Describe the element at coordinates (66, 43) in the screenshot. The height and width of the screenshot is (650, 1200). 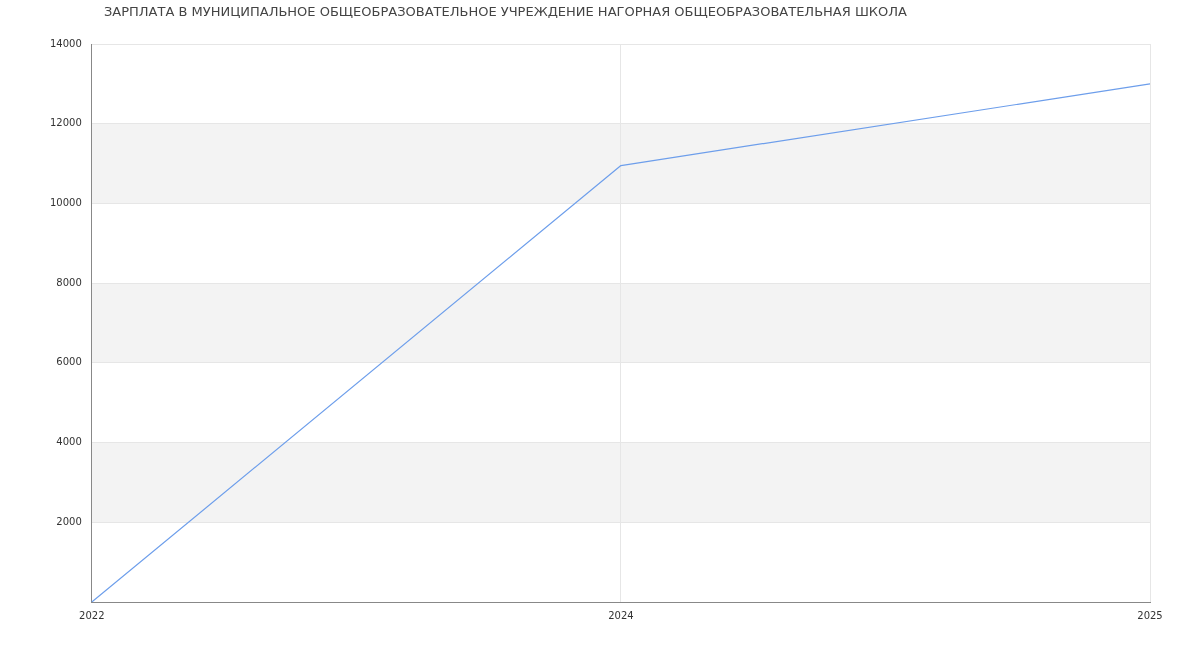
I see `y-tick-label: 14000` at that location.